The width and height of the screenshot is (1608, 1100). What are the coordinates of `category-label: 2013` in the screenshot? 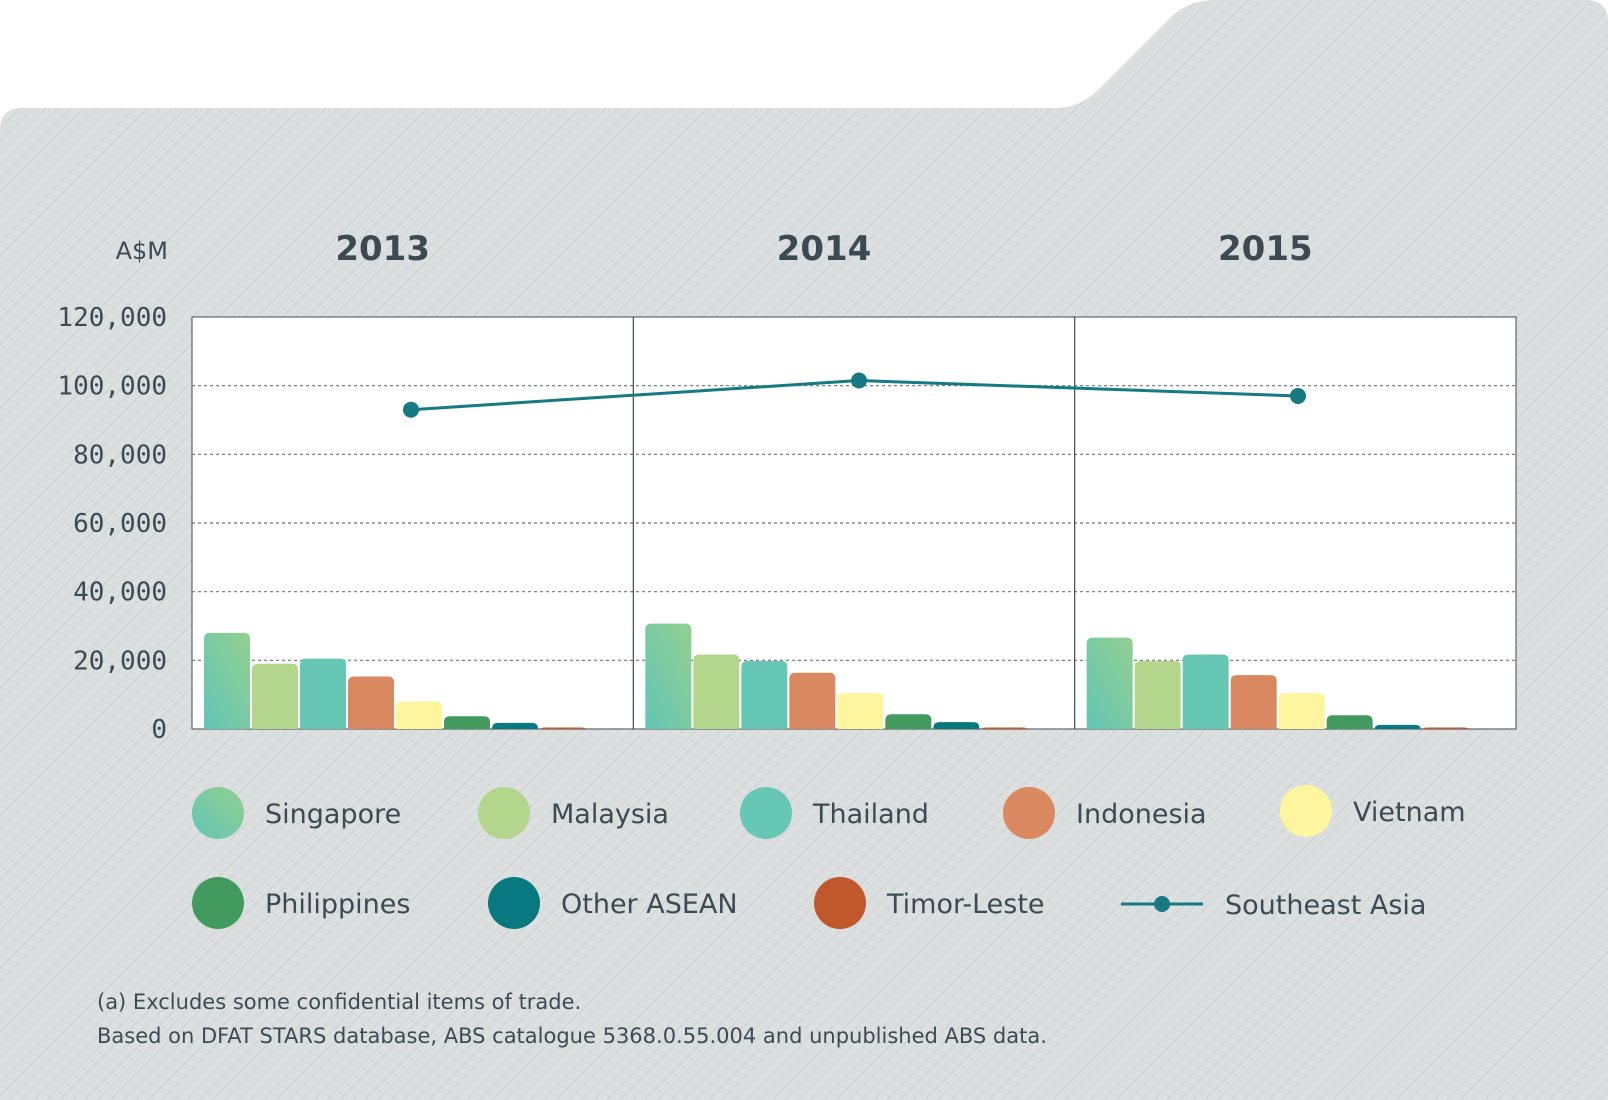 It's located at (382, 249).